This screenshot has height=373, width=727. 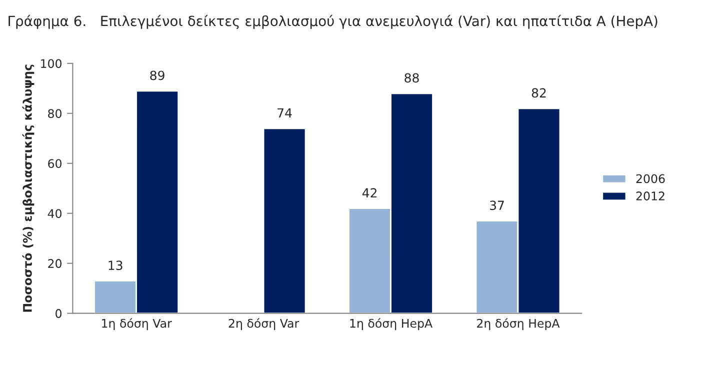 What do you see at coordinates (264, 324) in the screenshot?
I see `x-tick-label: 2η δόση Var` at bounding box center [264, 324].